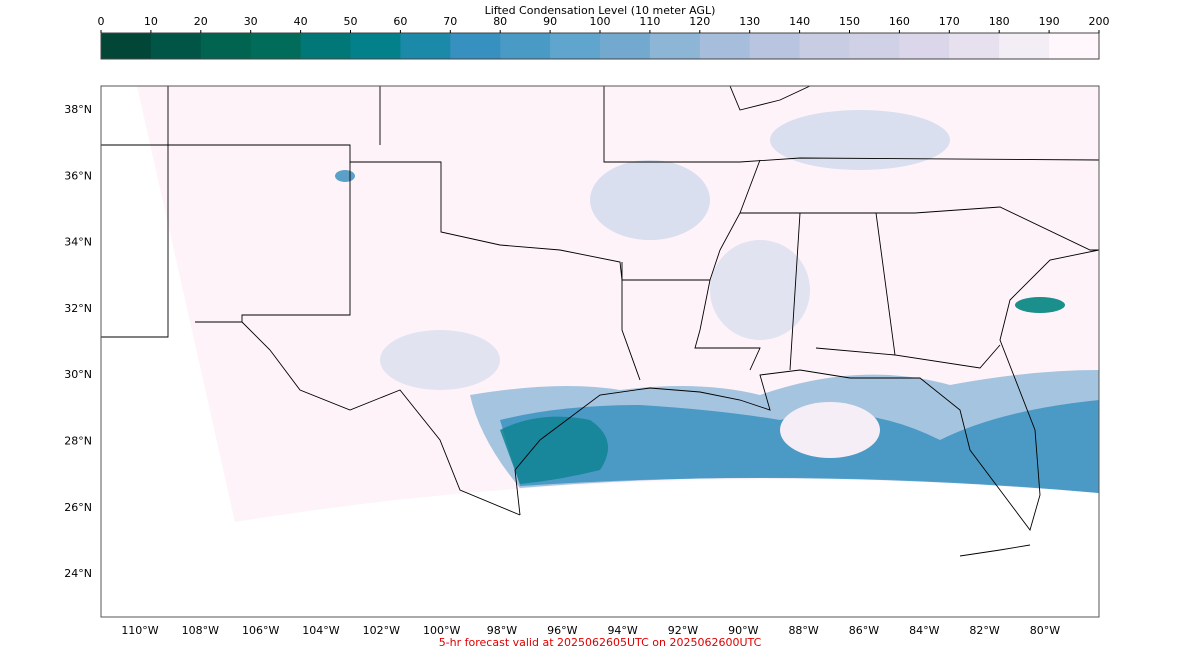 This screenshot has width=1200, height=650. I want to click on colorbar-tick-label: 60, so click(400, 21).